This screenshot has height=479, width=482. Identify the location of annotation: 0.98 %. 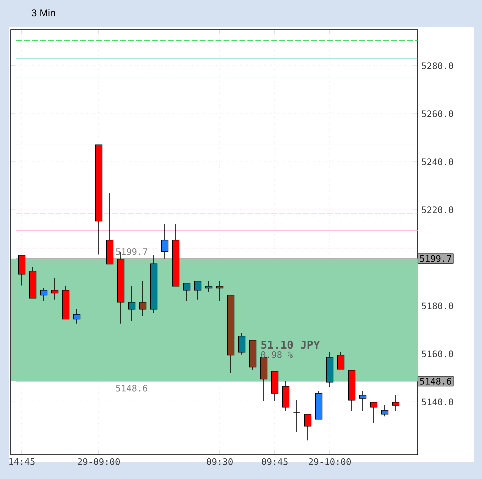
(277, 354).